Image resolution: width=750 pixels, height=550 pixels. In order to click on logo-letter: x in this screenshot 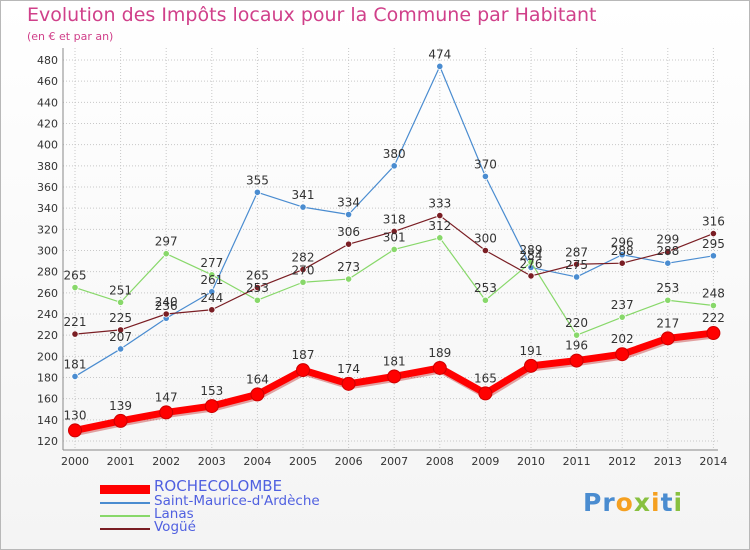, I will do `click(642, 502)`.